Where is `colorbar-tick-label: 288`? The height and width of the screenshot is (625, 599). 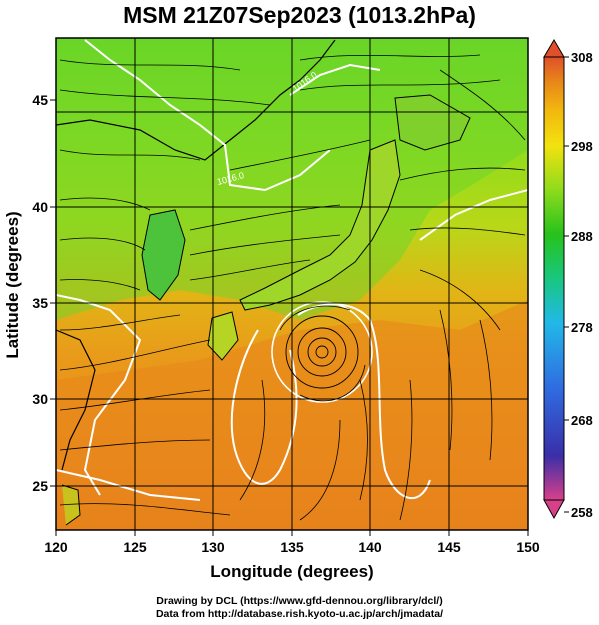 colorbar-tick-label: 288 is located at coordinates (582, 236).